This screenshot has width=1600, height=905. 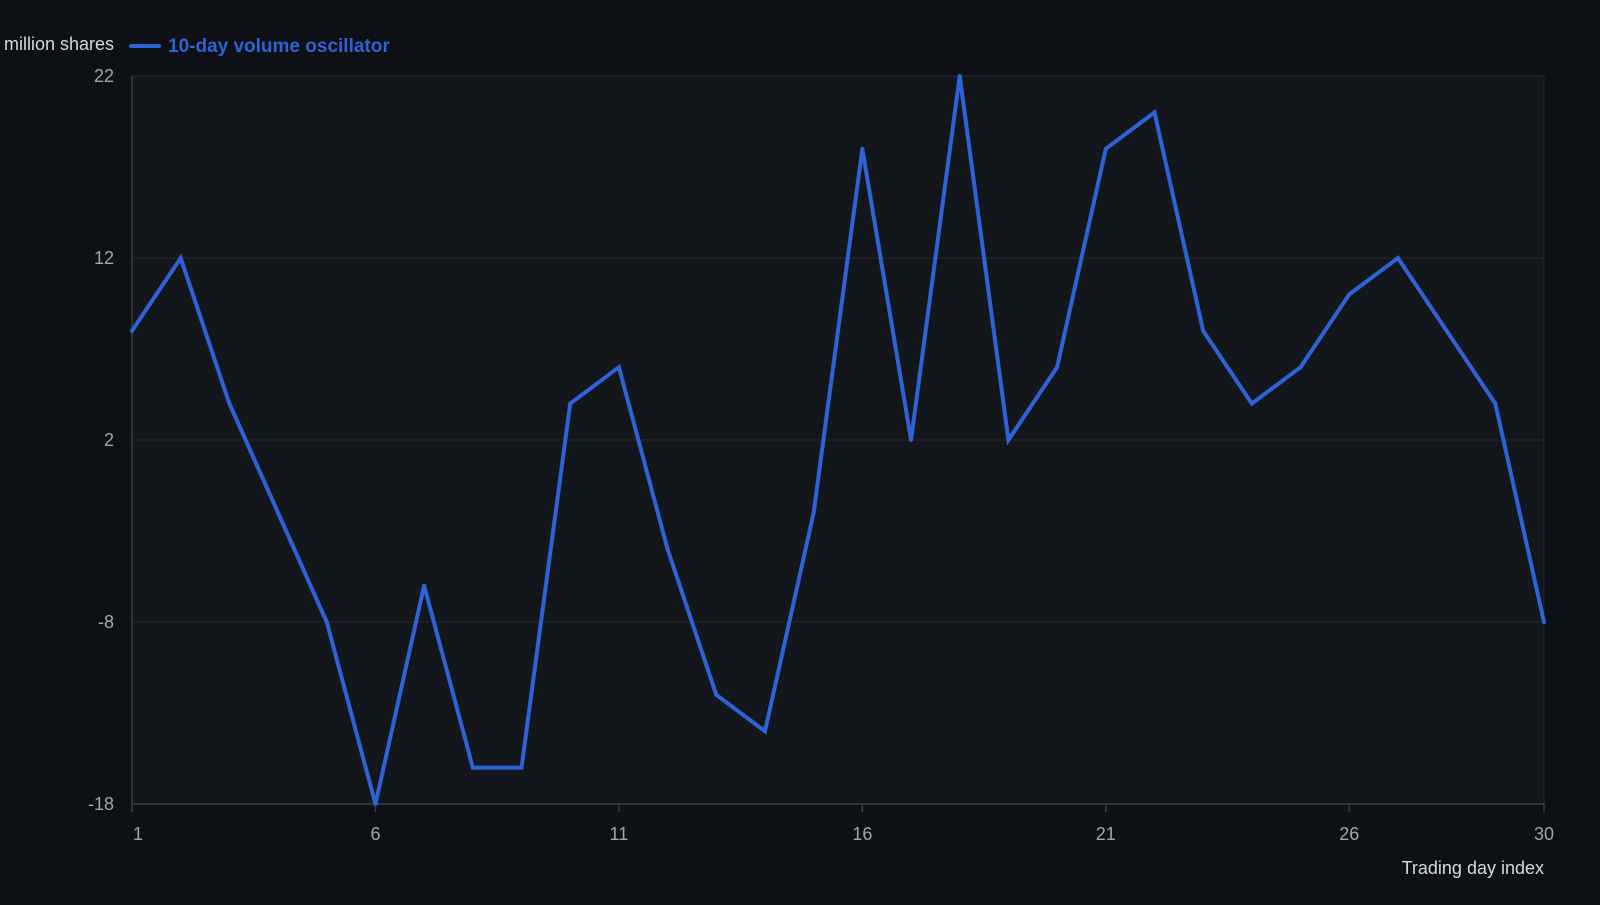 What do you see at coordinates (101, 804) in the screenshot?
I see `y-tick-label: -18` at bounding box center [101, 804].